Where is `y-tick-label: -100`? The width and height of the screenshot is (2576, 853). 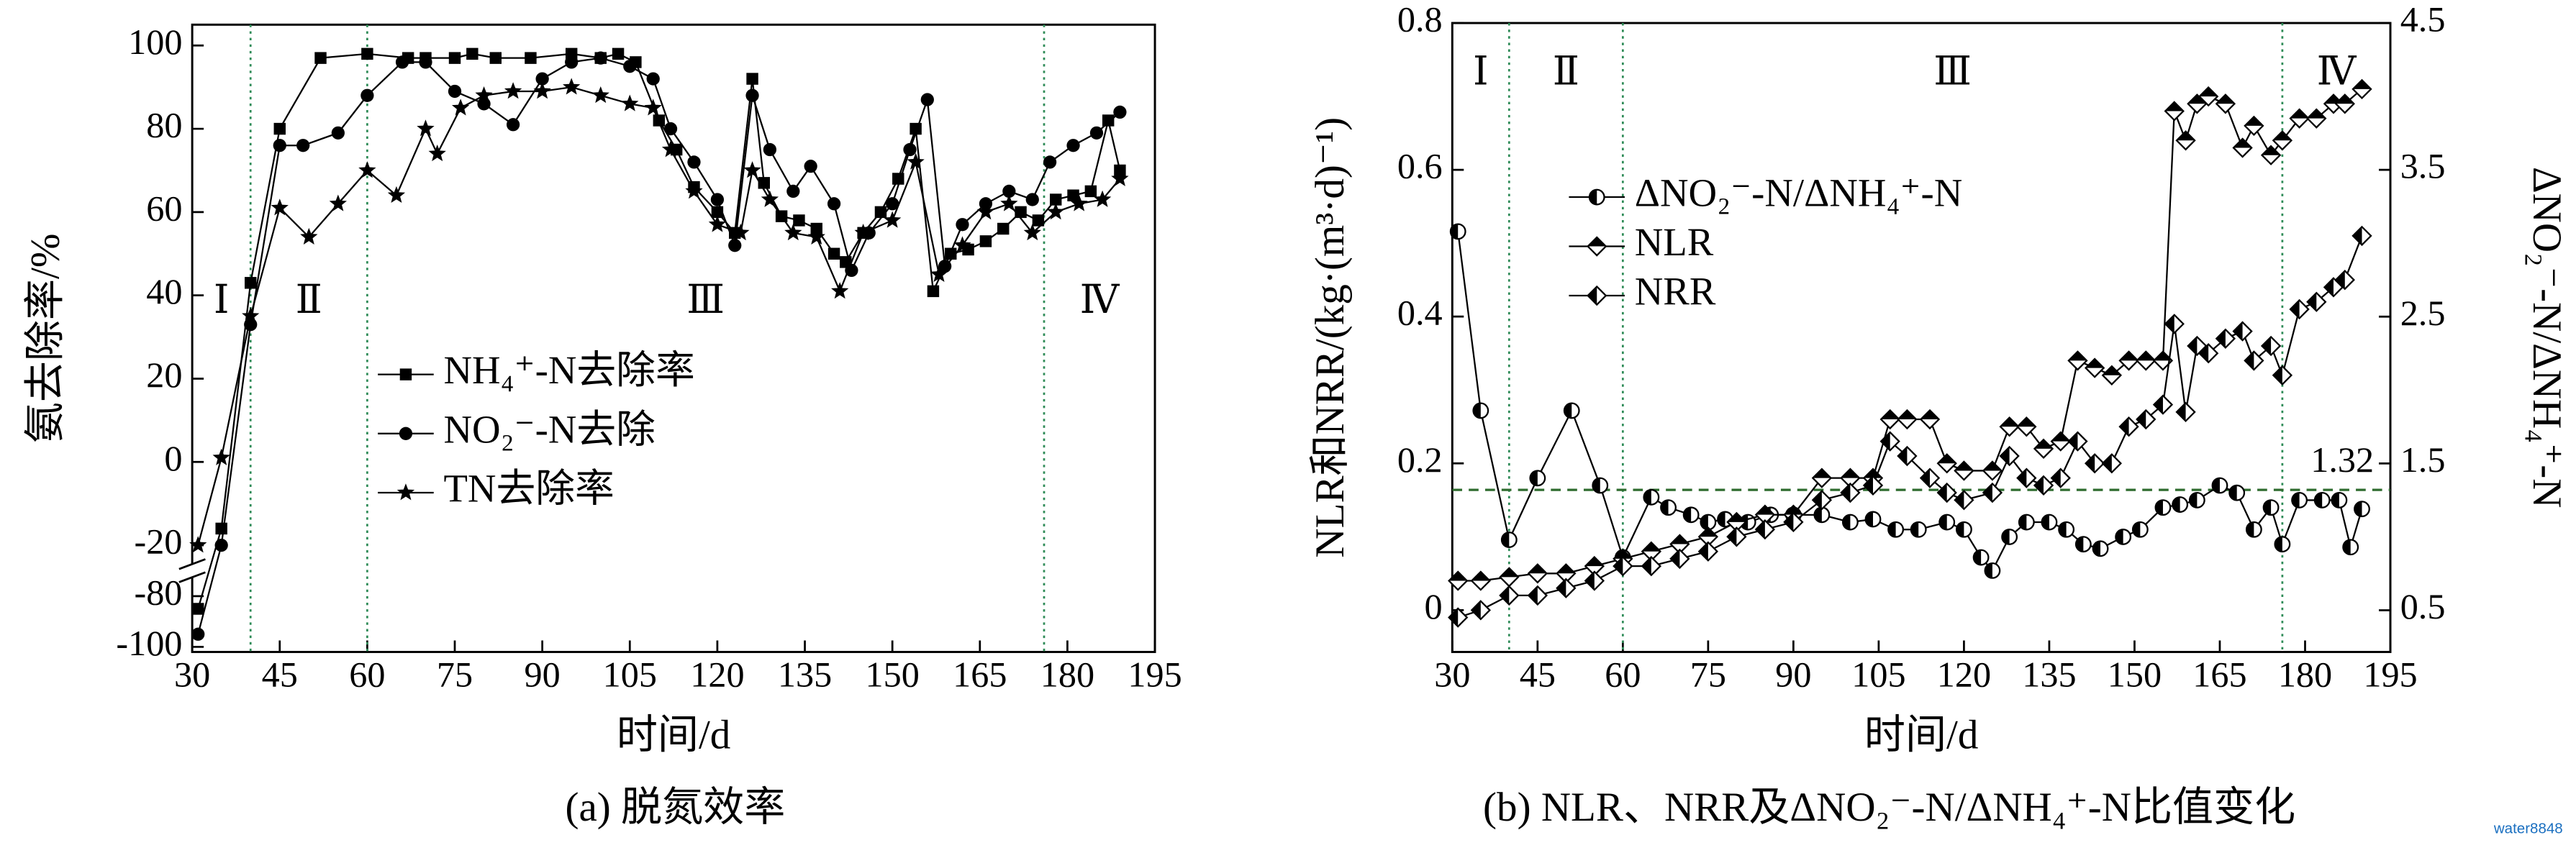 y-tick-label: -100 is located at coordinates (149, 643).